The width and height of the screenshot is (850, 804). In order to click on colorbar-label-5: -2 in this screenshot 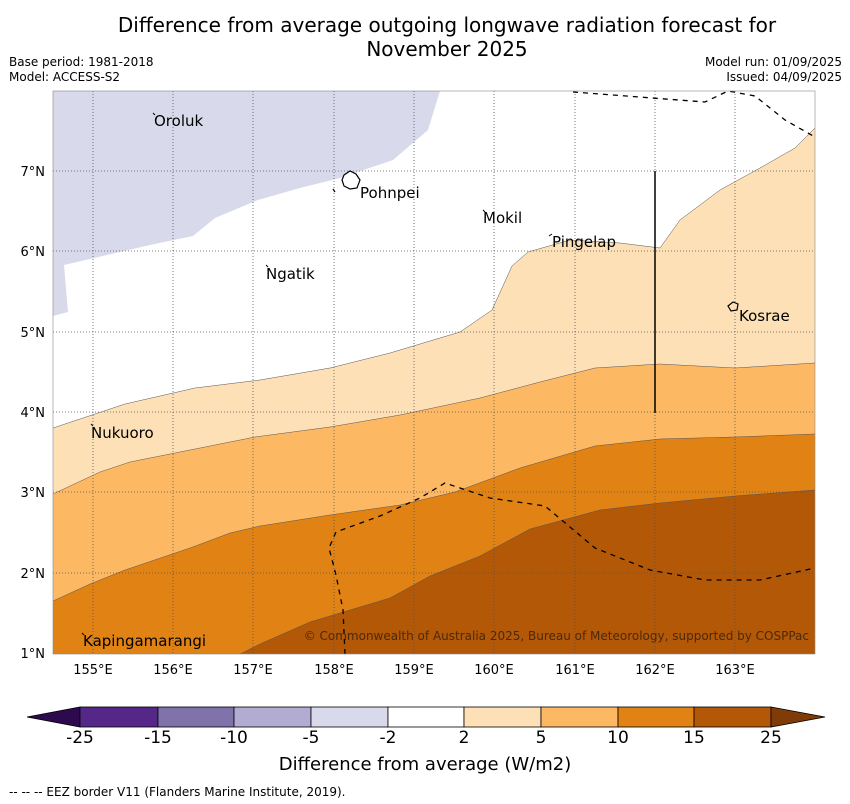, I will do `click(388, 738)`.